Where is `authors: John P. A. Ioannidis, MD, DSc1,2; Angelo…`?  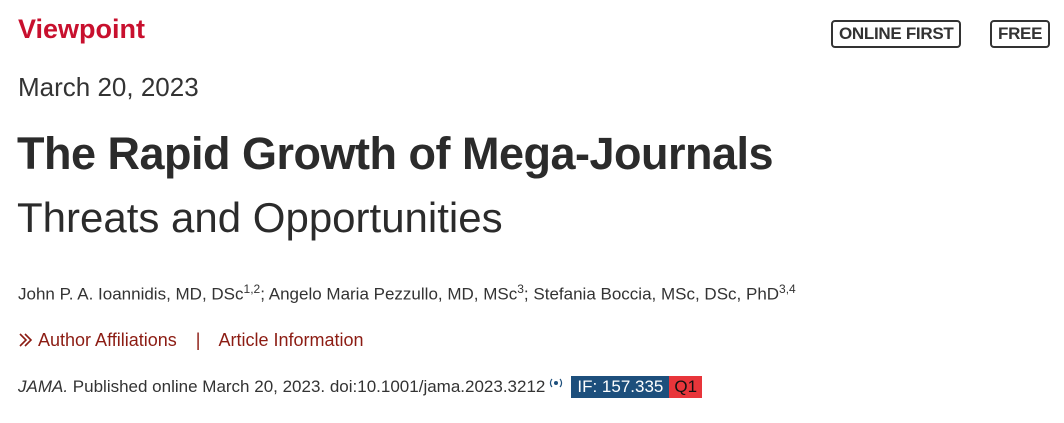 authors: John P. A. Ioannidis, MD, DSc1,2; Angelo… is located at coordinates (407, 293).